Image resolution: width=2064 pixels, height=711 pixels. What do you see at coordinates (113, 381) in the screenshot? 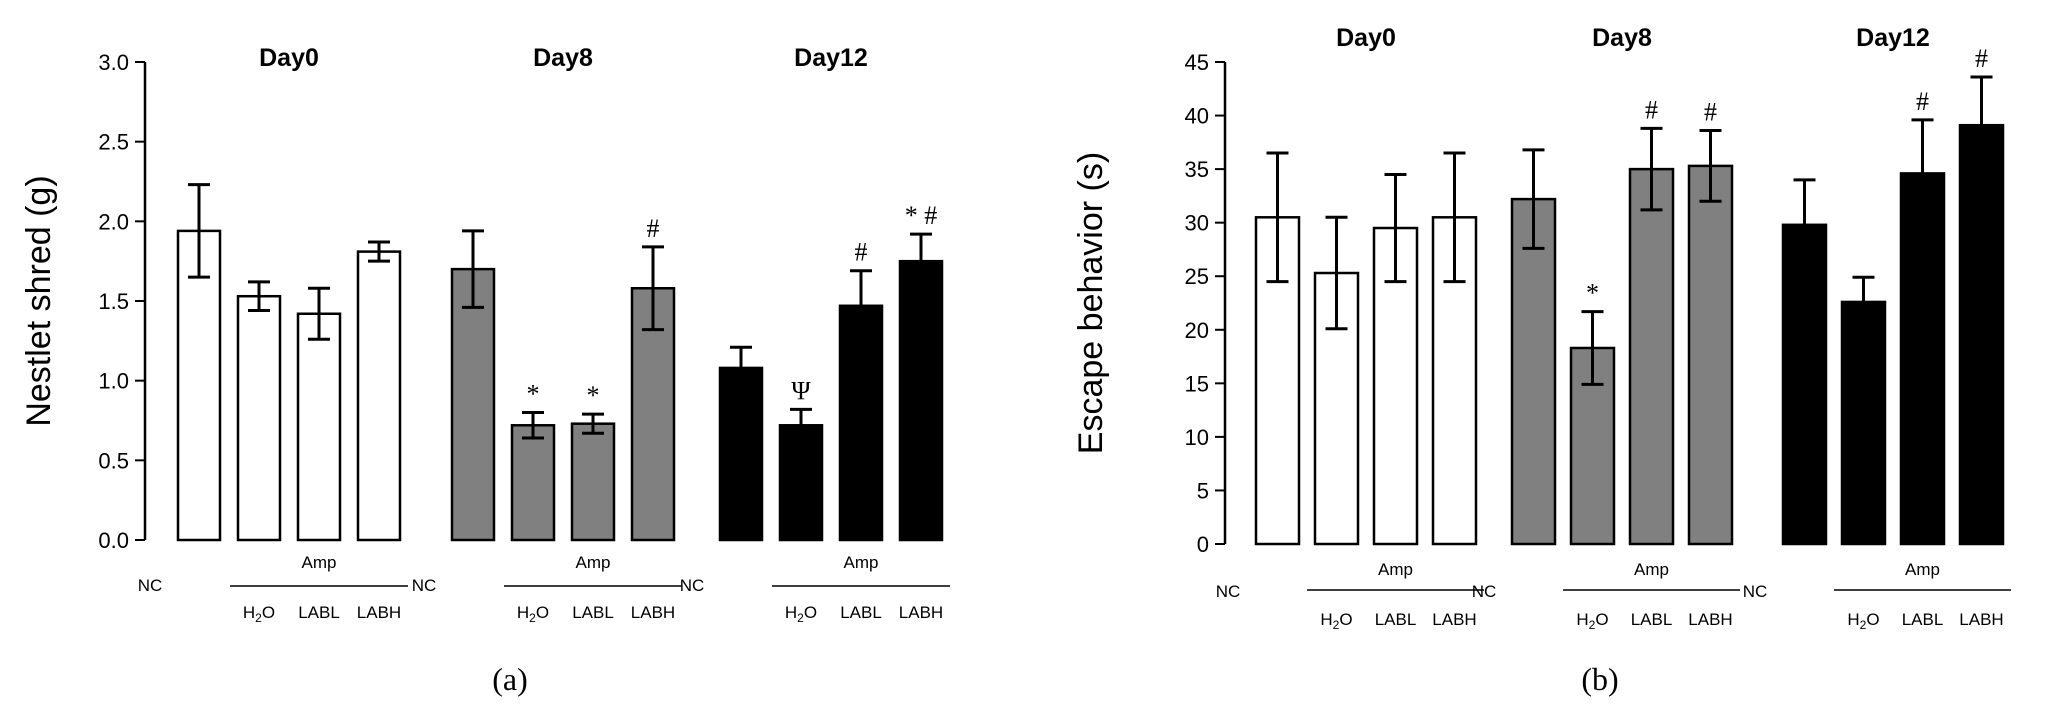
I see `y-tick-label: 1.0` at bounding box center [113, 381].